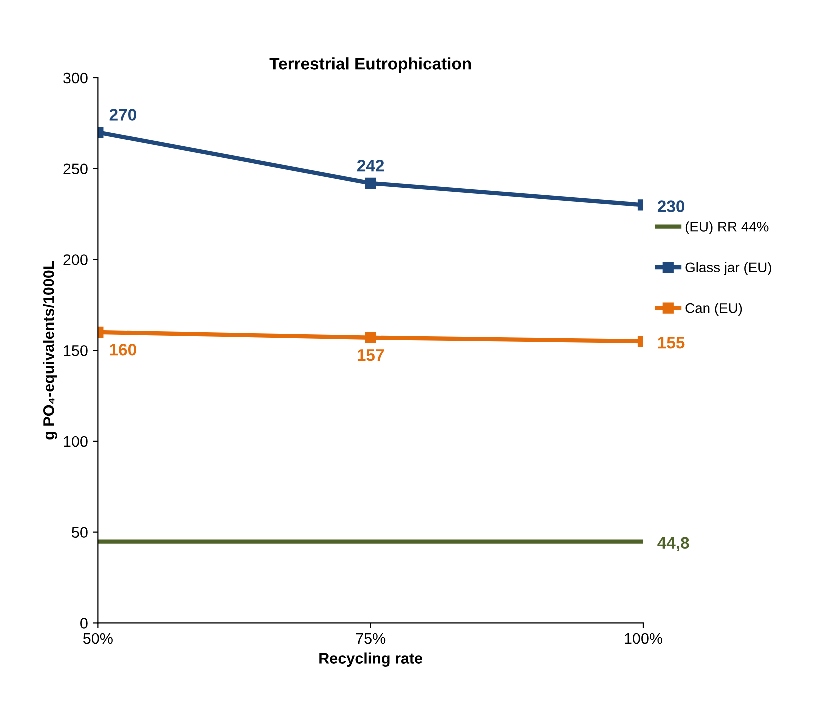 This screenshot has height=709, width=825. I want to click on data-label: 270, so click(123, 115).